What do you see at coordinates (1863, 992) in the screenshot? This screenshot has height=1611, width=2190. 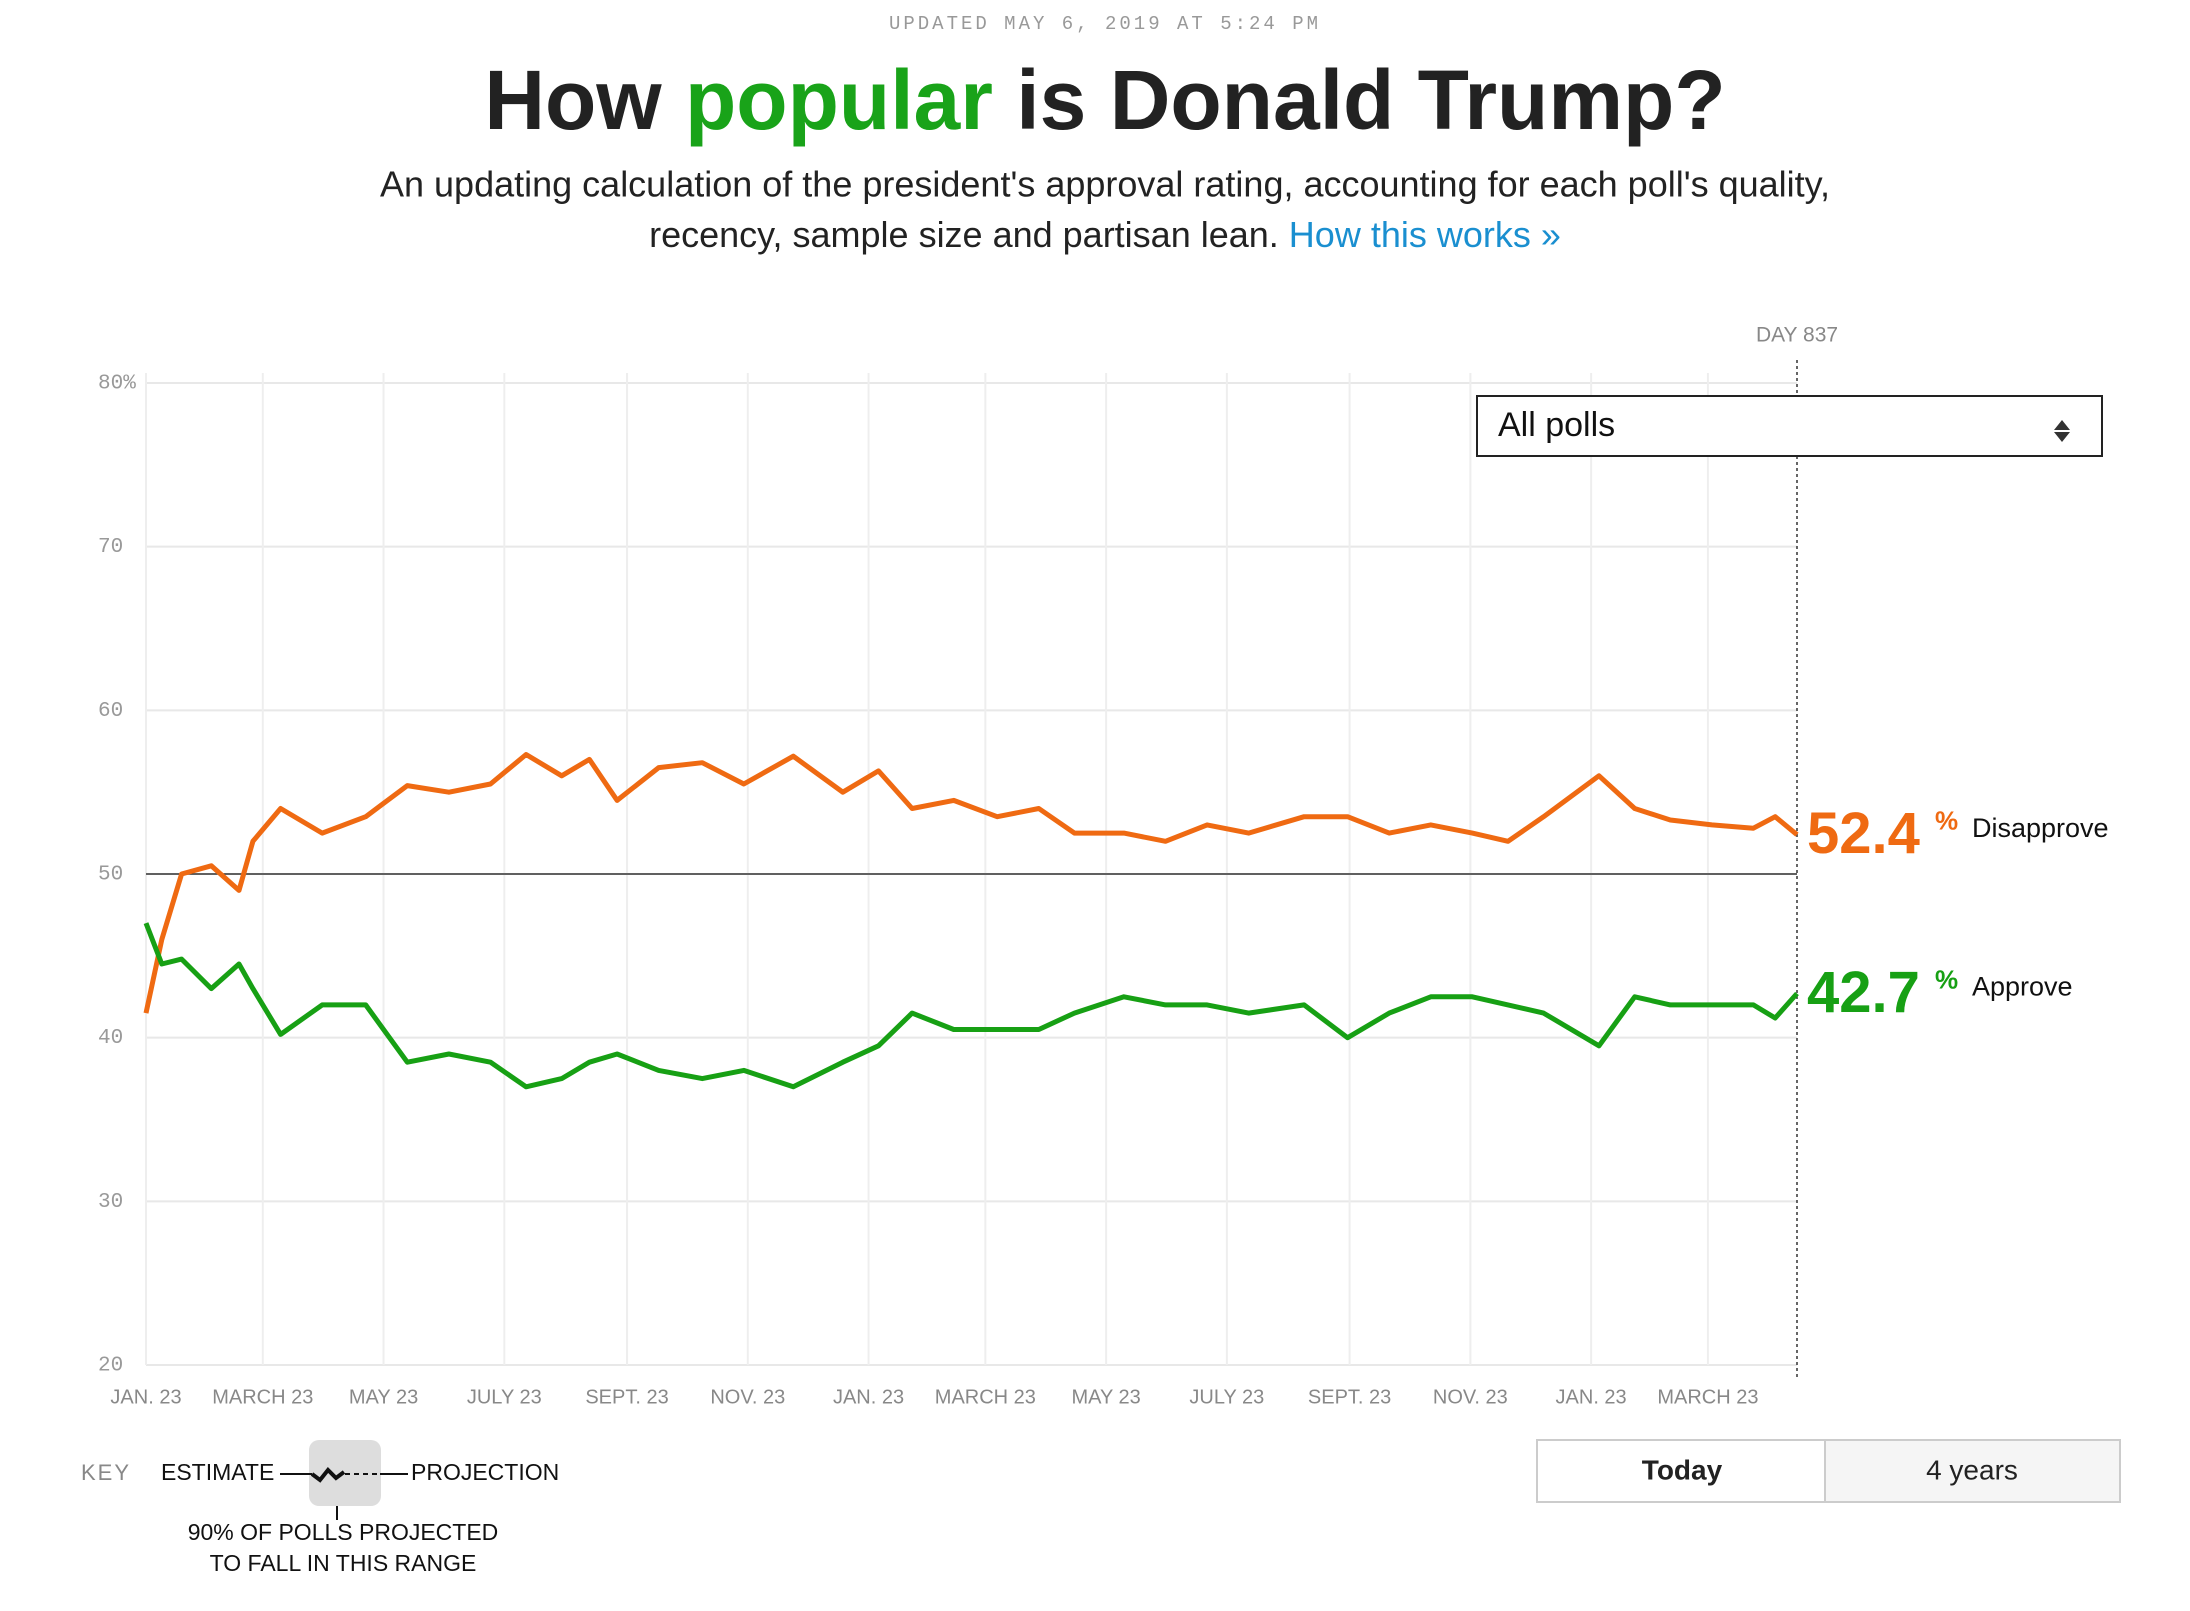 I see `current-value: 42.7` at bounding box center [1863, 992].